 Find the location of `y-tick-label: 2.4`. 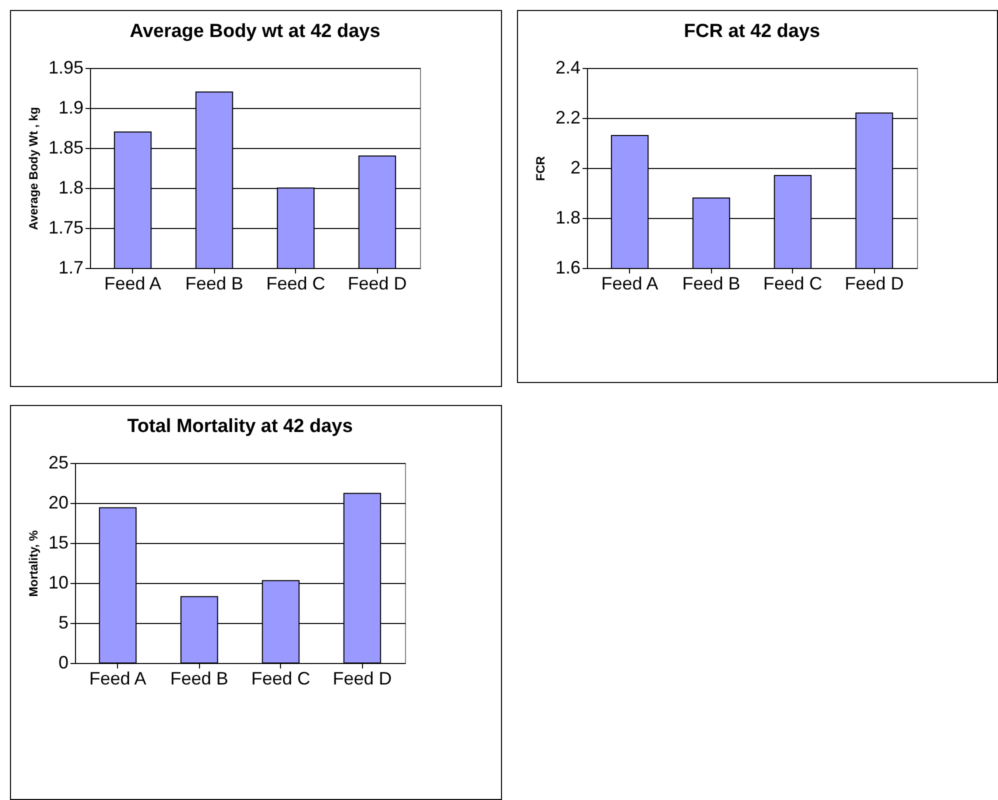

y-tick-label: 2.4 is located at coordinates (567, 68).